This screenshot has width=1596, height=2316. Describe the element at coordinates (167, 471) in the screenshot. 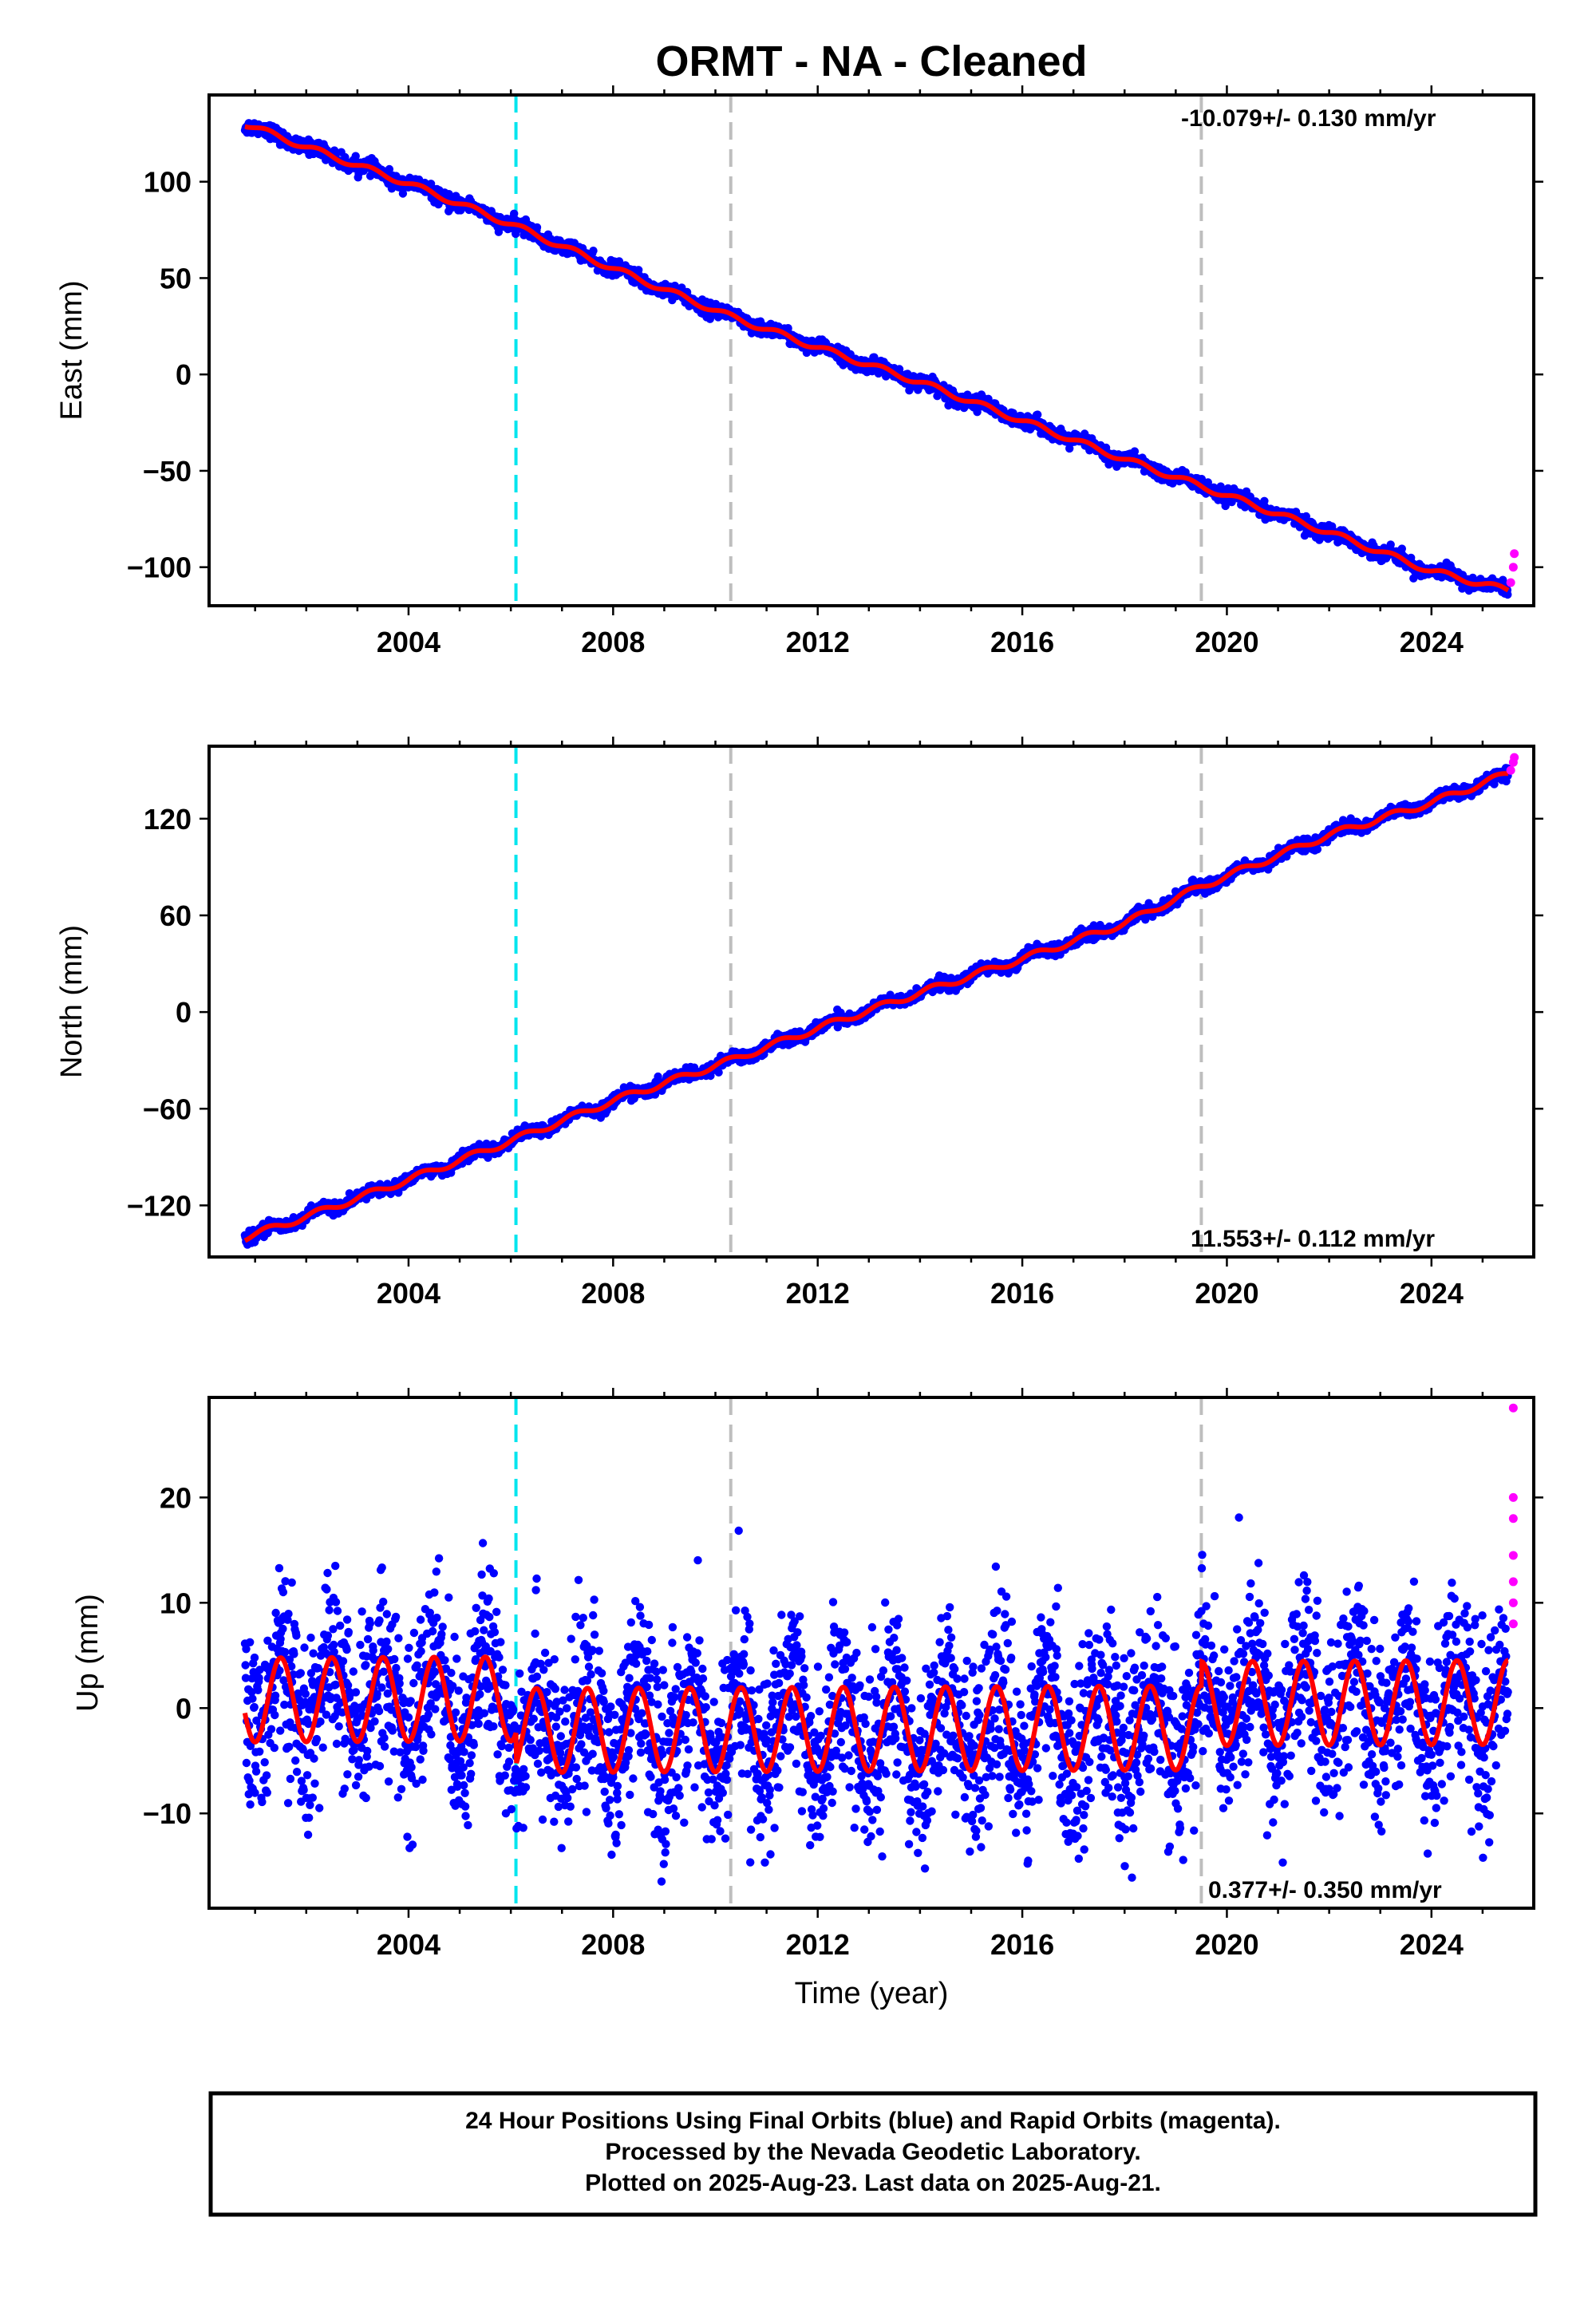

I see `east-y-tick-label: −50` at that location.